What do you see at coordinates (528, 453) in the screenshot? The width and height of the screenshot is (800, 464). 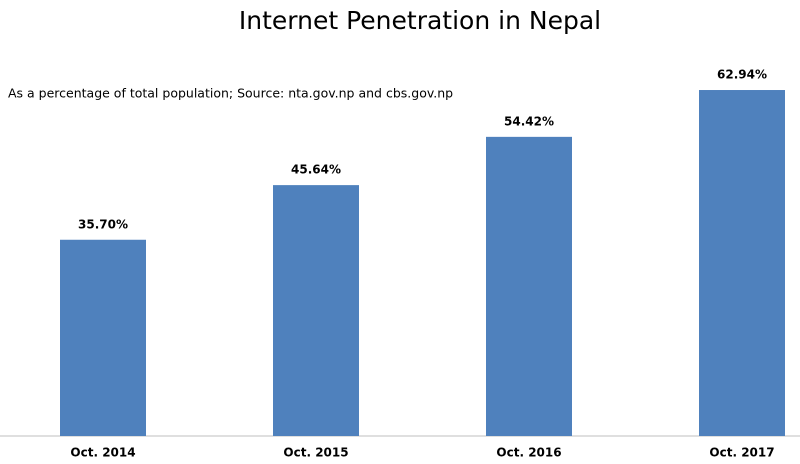 I see `x-tick-label: Oct. 2016` at bounding box center [528, 453].